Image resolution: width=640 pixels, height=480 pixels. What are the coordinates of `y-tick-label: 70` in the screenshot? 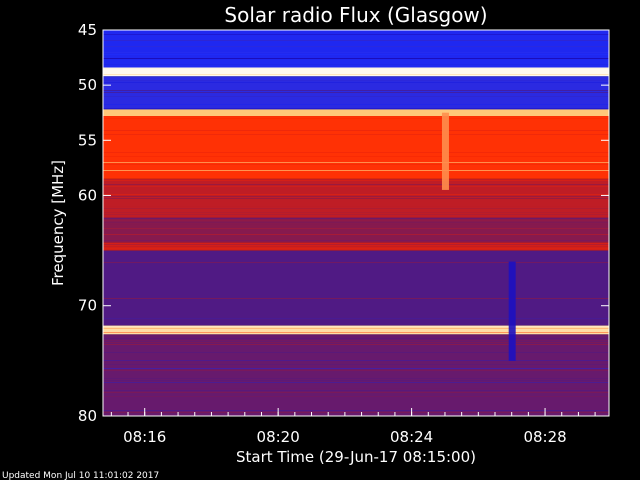 It's located at (87, 306).